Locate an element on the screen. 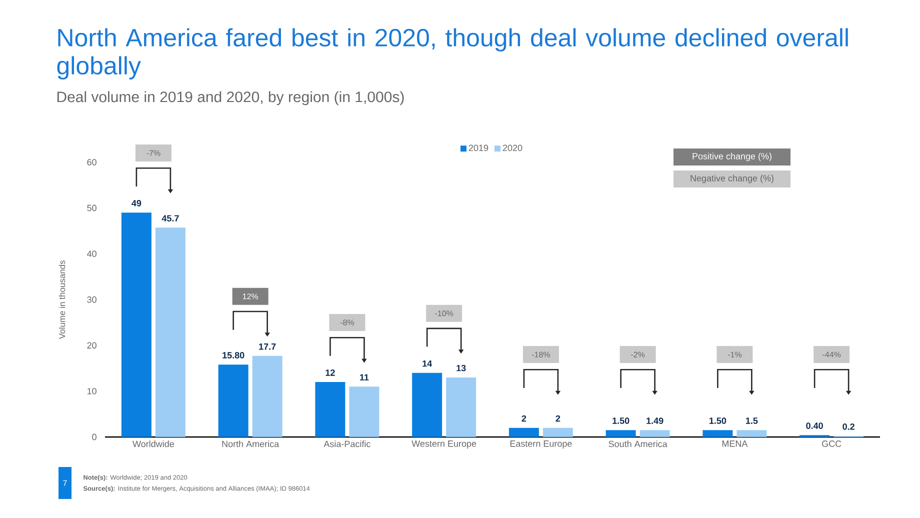 The height and width of the screenshot is (518, 920). x-tick-label: Asia-Pacific is located at coordinates (347, 444).